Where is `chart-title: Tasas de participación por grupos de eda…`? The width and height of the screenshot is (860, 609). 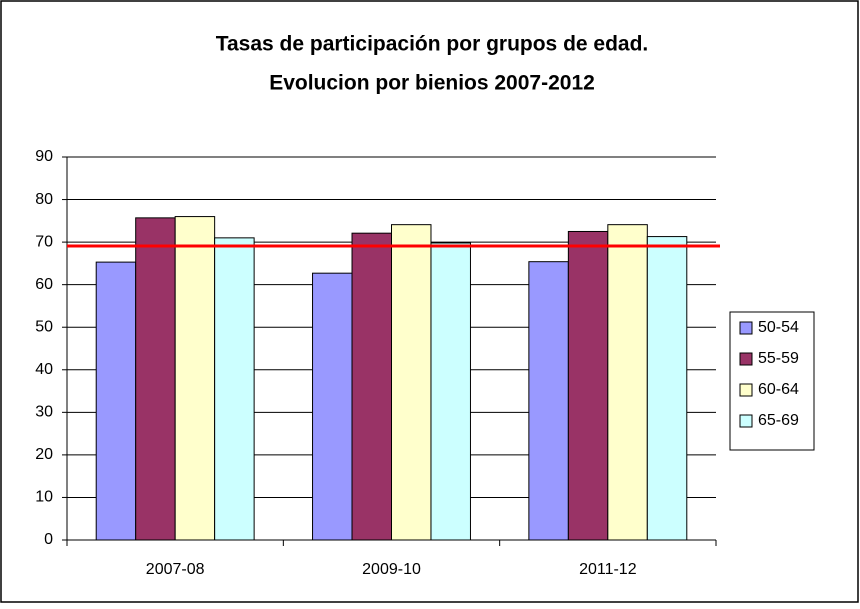 chart-title: Tasas de participación por grupos de eda… is located at coordinates (432, 44).